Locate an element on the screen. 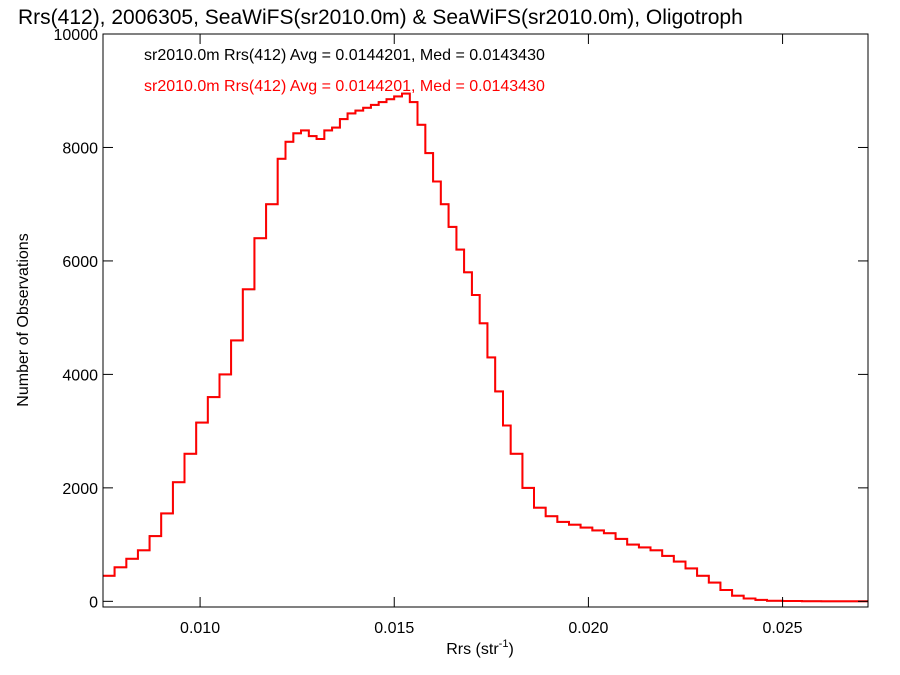 This screenshot has width=900, height=675. x-axis-label: Rrs (str-1) is located at coordinates (480, 648).